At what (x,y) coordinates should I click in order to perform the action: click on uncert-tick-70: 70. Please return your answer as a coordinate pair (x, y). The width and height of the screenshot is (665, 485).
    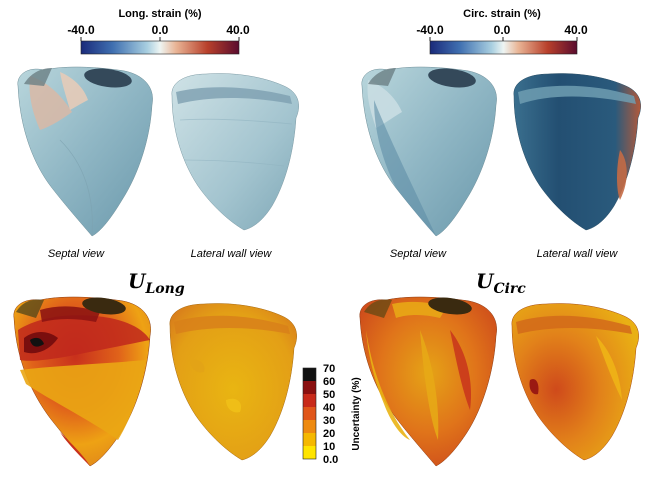
    Looking at the image, I should click on (329, 369).